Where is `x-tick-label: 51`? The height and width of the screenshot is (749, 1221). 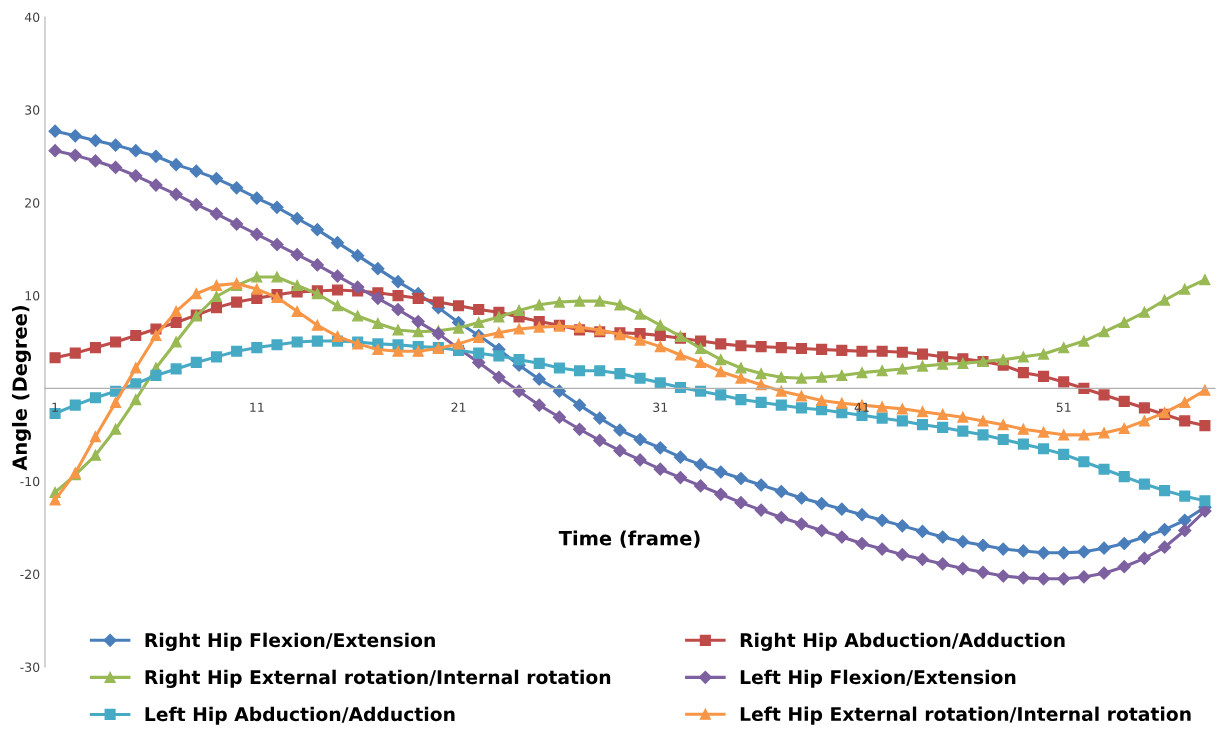
x-tick-label: 51 is located at coordinates (1063, 407).